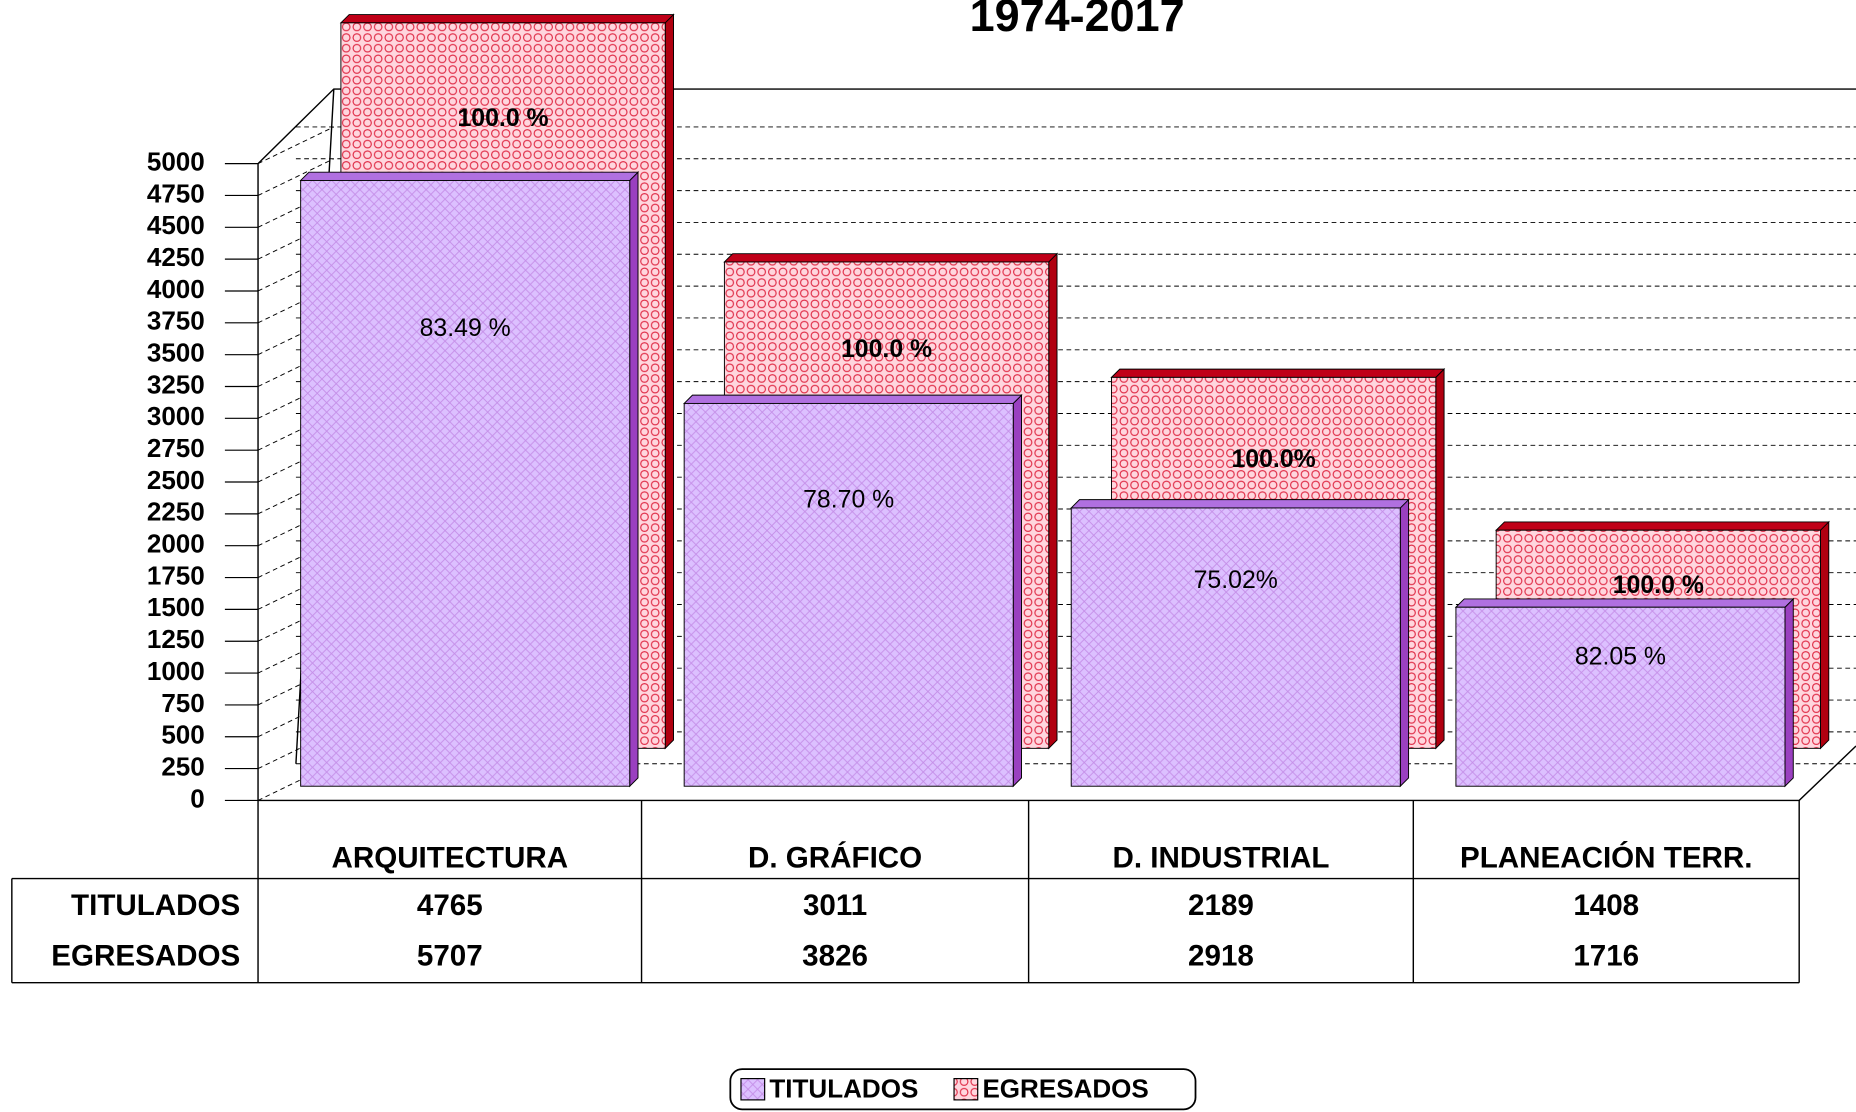 The image size is (1856, 1112). What do you see at coordinates (835, 857) in the screenshot?
I see `table-category: D. GRÁFICO` at bounding box center [835, 857].